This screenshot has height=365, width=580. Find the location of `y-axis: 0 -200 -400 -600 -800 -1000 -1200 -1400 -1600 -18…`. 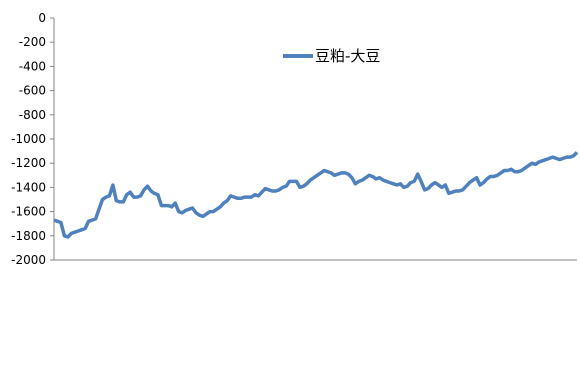

y-axis: 0 -200 -400 -600 -800 -1000 -1200 -1400 -1600 -18… is located at coordinates (33, 139).